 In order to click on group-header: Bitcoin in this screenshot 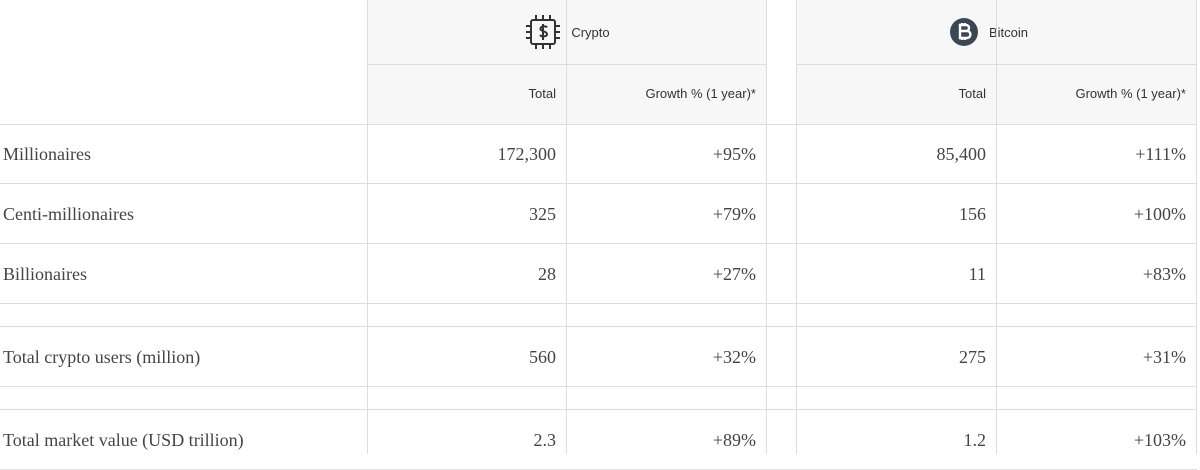, I will do `click(997, 32)`.